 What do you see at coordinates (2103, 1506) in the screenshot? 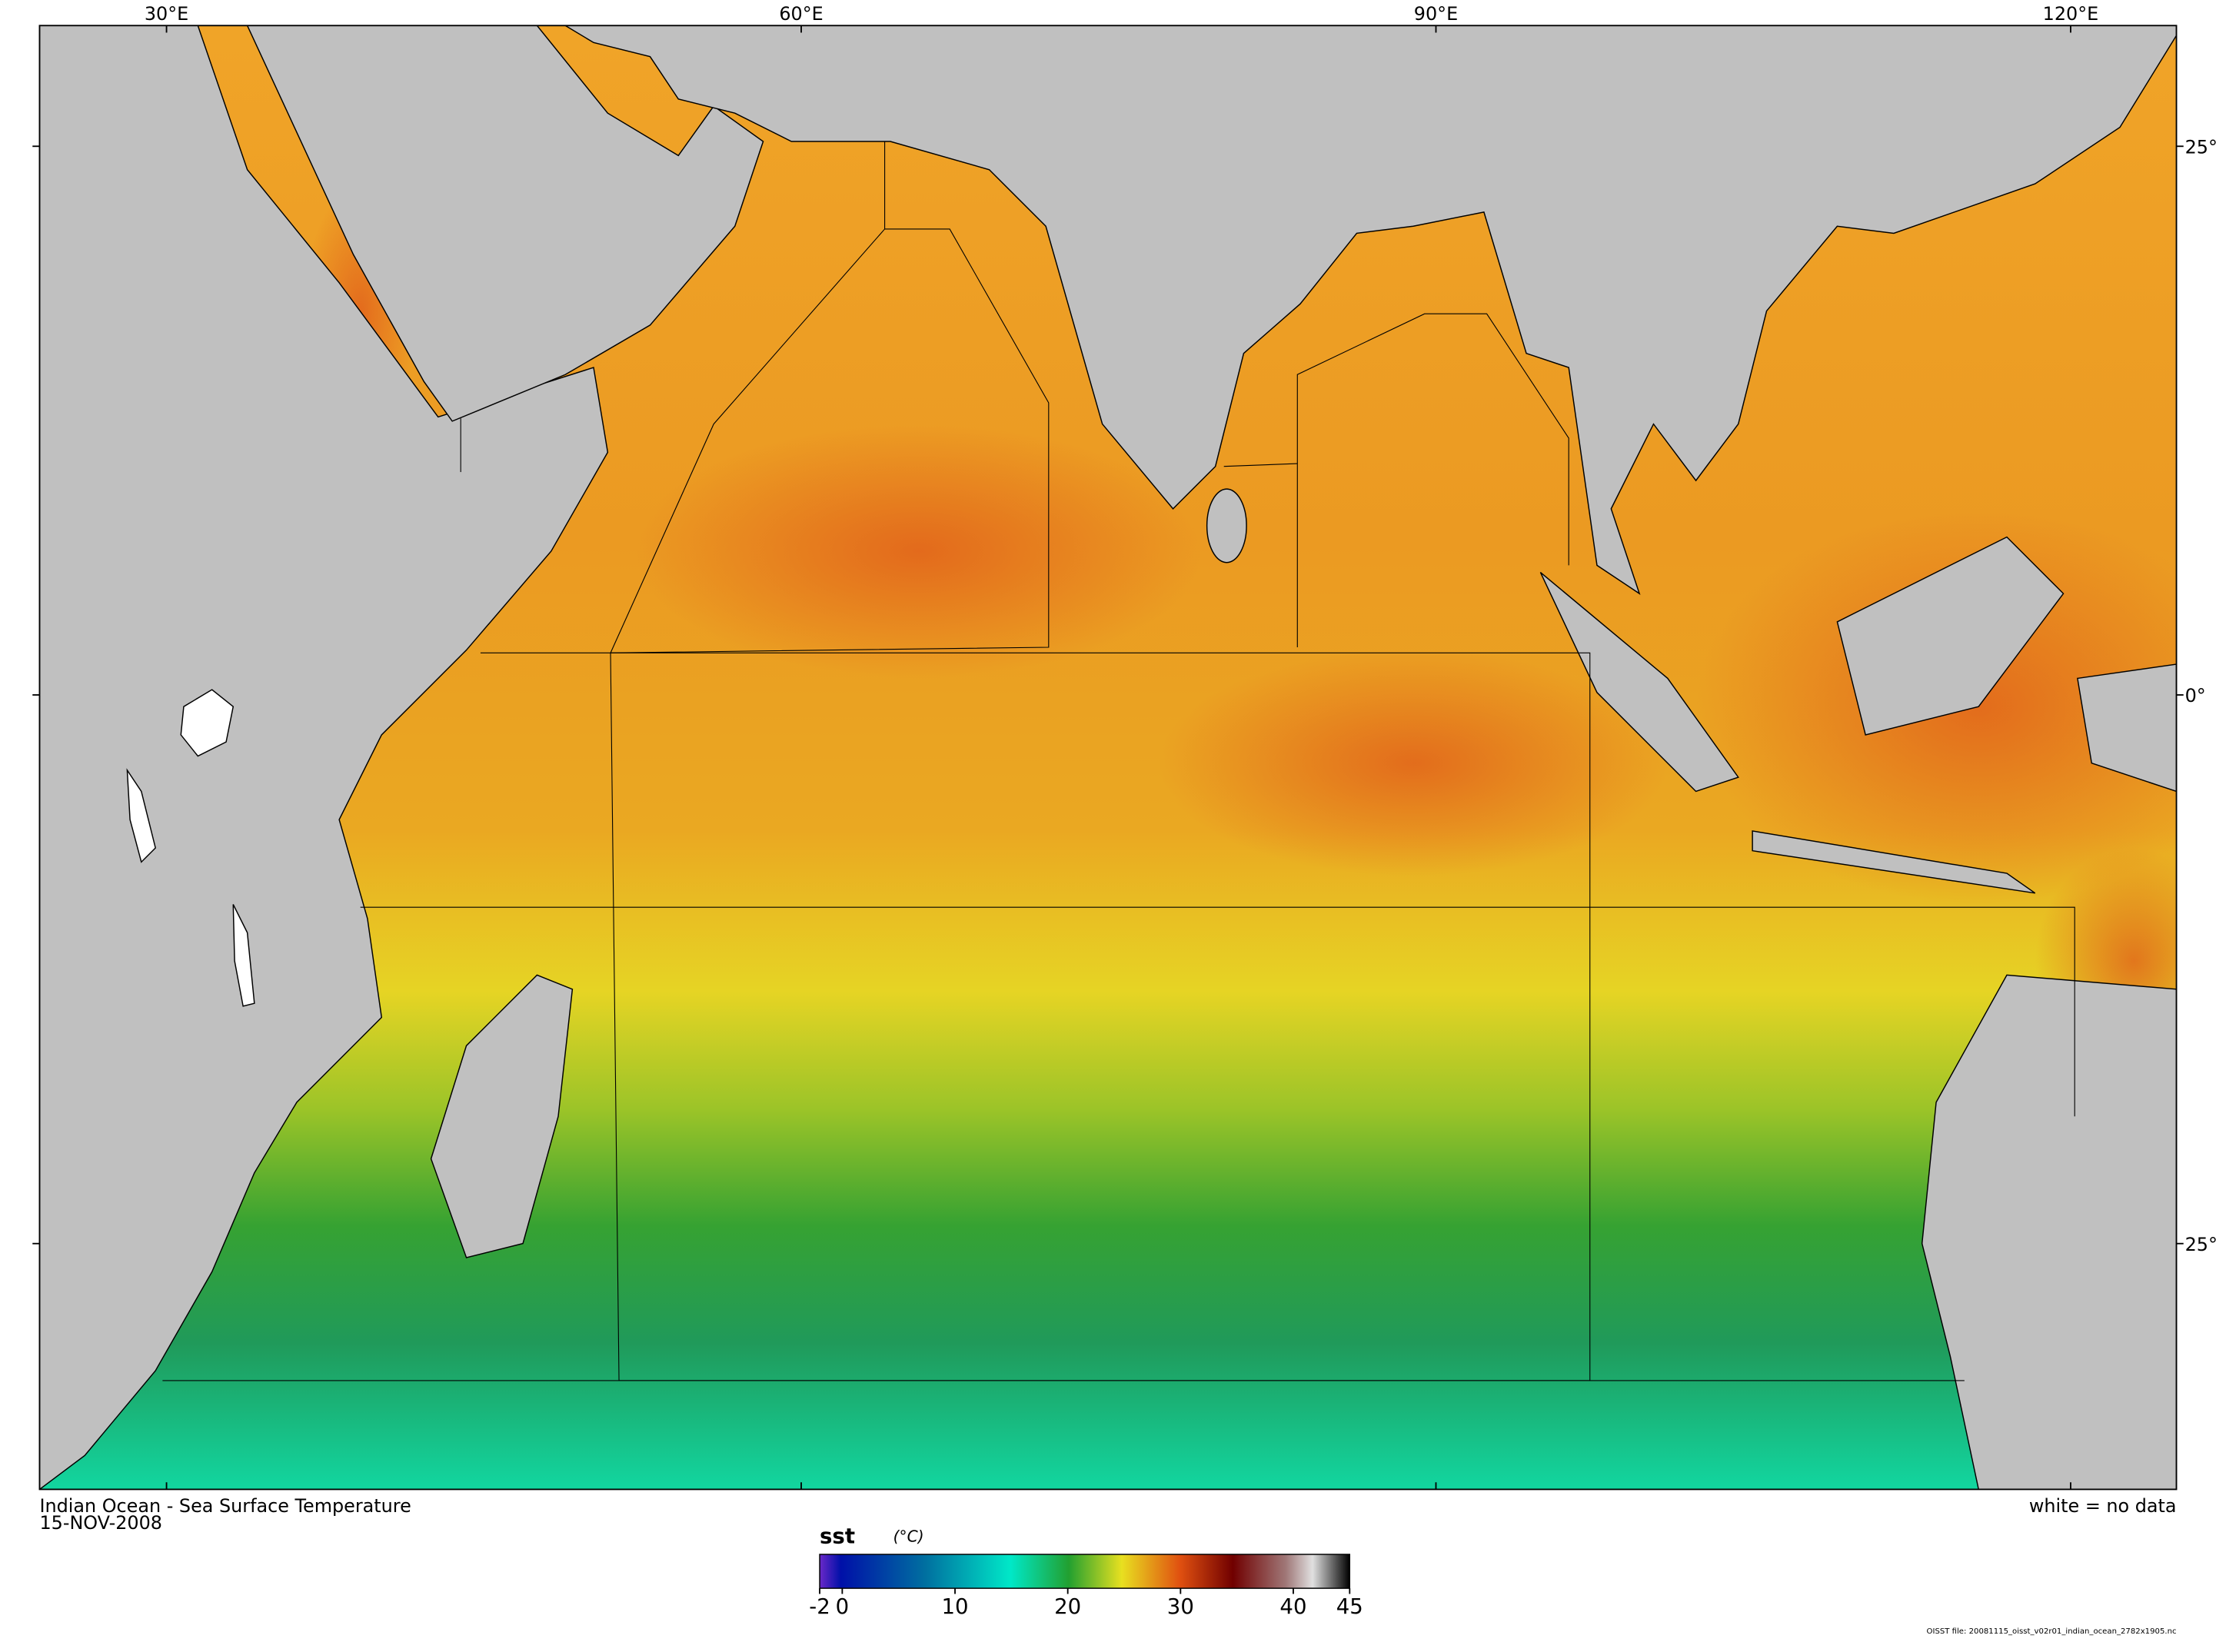
I see `no-data-note: white = no data` at bounding box center [2103, 1506].